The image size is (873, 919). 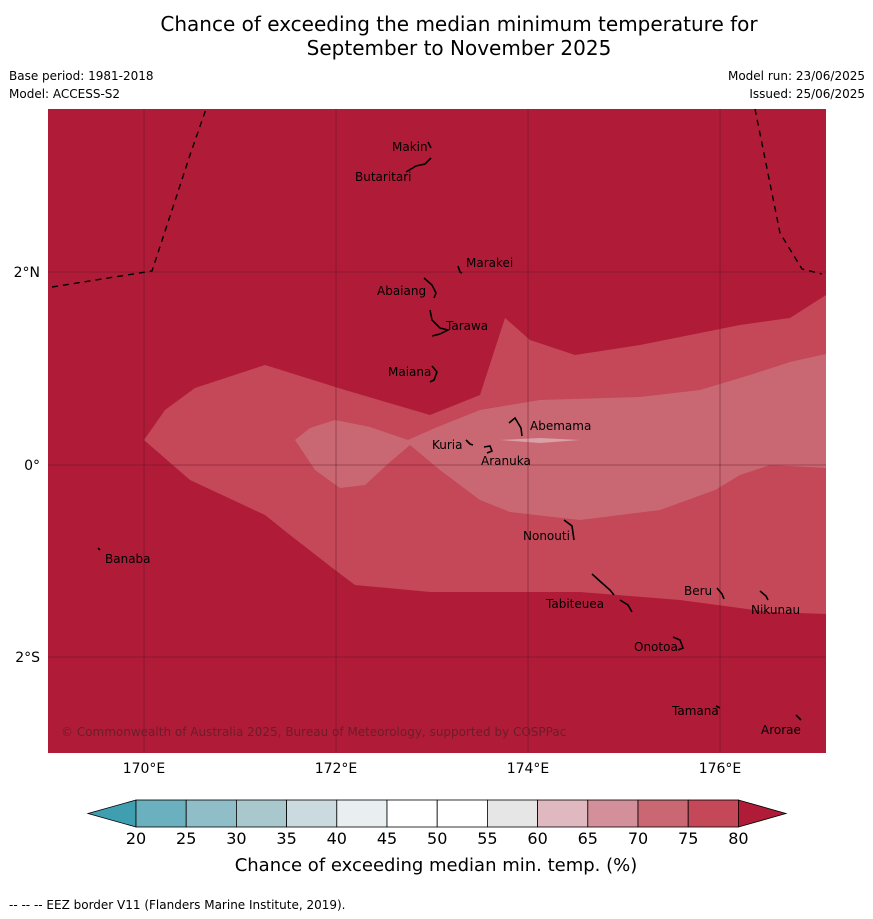 What do you see at coordinates (720, 769) in the screenshot?
I see `lon-label-176e: 176°E` at bounding box center [720, 769].